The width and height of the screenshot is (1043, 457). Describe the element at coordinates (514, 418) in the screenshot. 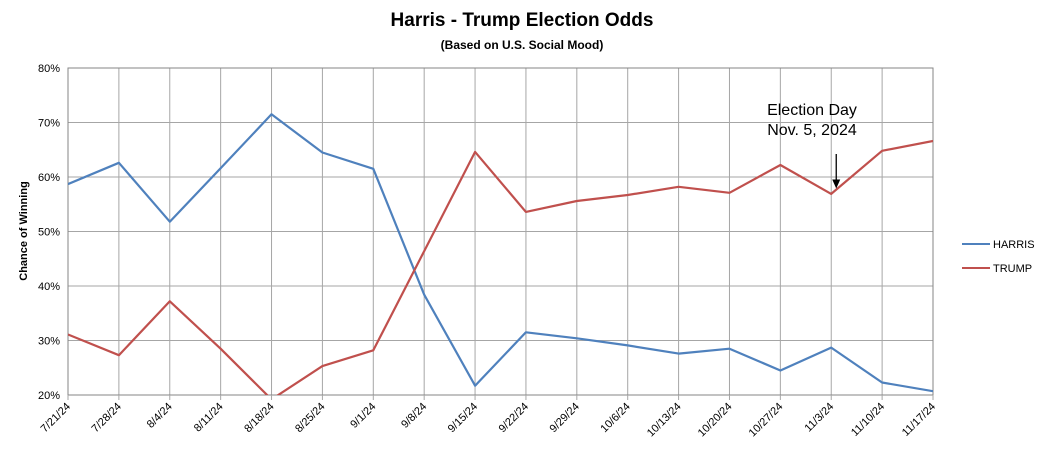

I see `x-tick-label: 9/22/24` at that location.